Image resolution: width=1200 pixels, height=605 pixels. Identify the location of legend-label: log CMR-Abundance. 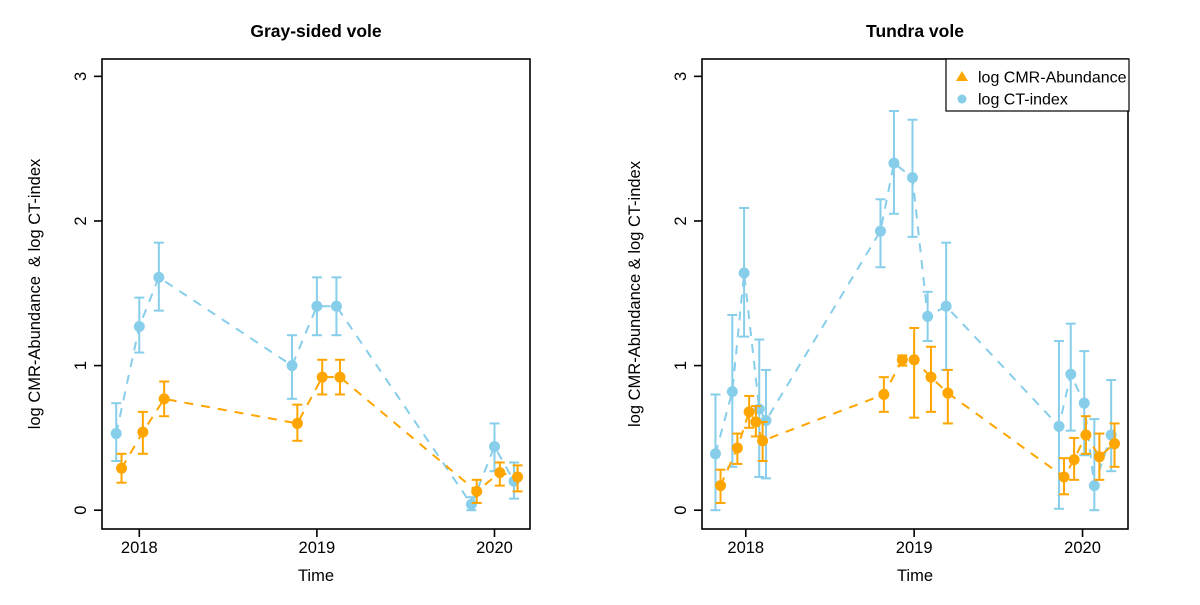
(1052, 78).